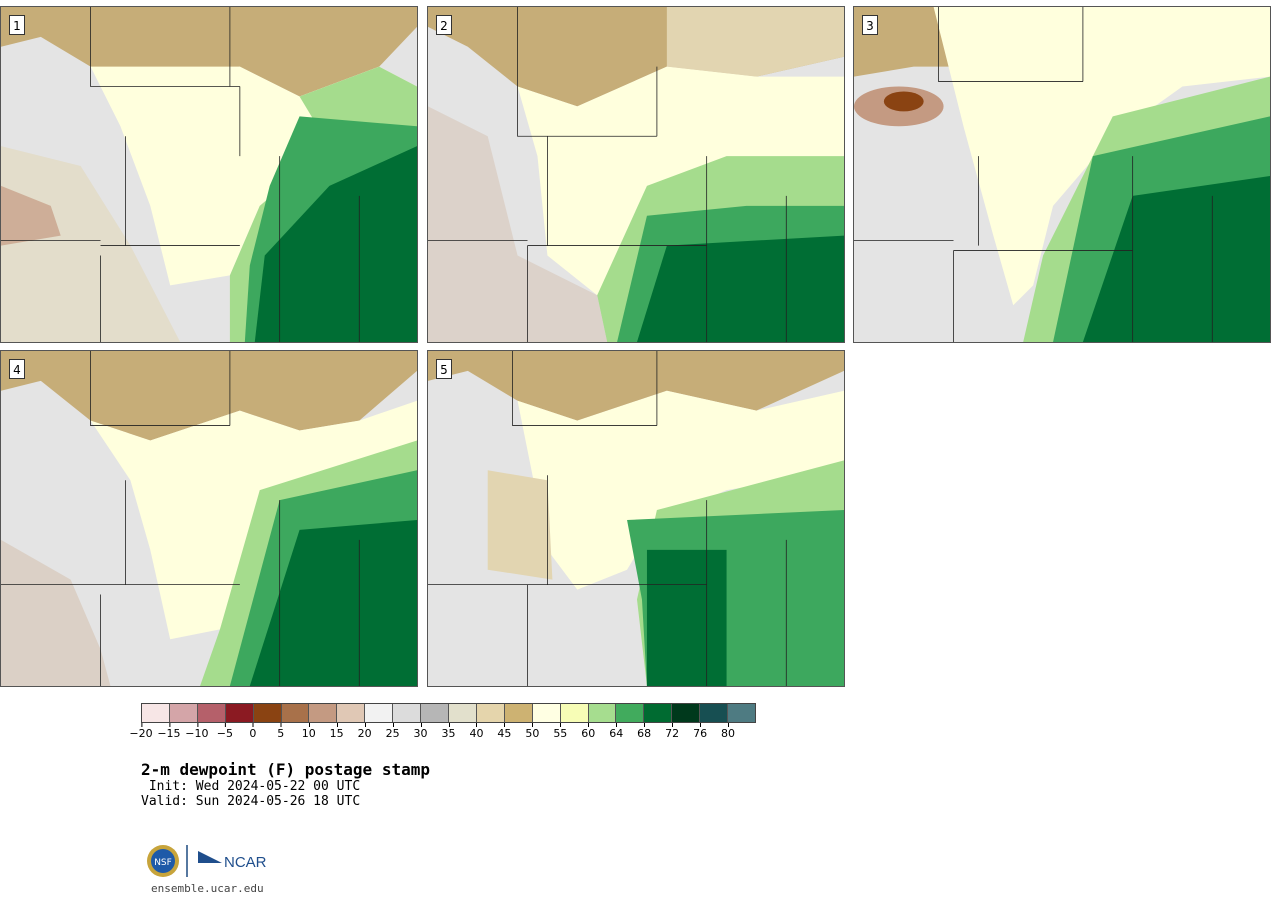  I want to click on colorbar, so click(448, 713).